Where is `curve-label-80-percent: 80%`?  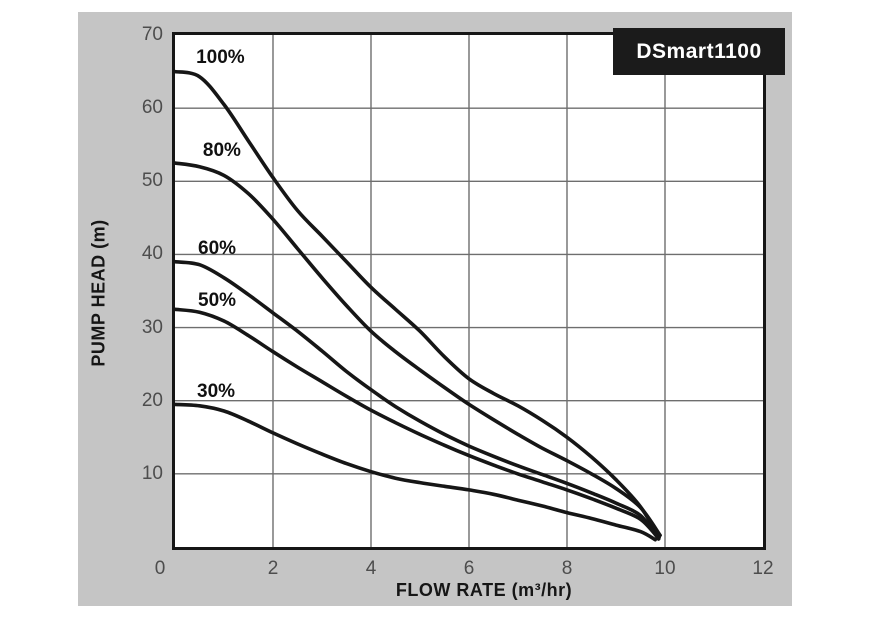
curve-label-80-percent: 80% is located at coordinates (221, 150).